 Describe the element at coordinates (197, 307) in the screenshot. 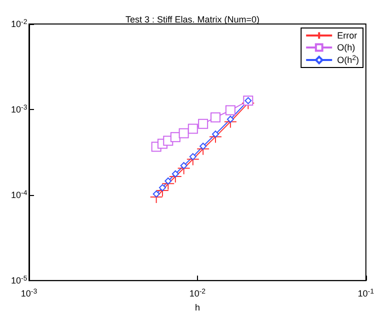

I see `x-axis-title: h` at that location.